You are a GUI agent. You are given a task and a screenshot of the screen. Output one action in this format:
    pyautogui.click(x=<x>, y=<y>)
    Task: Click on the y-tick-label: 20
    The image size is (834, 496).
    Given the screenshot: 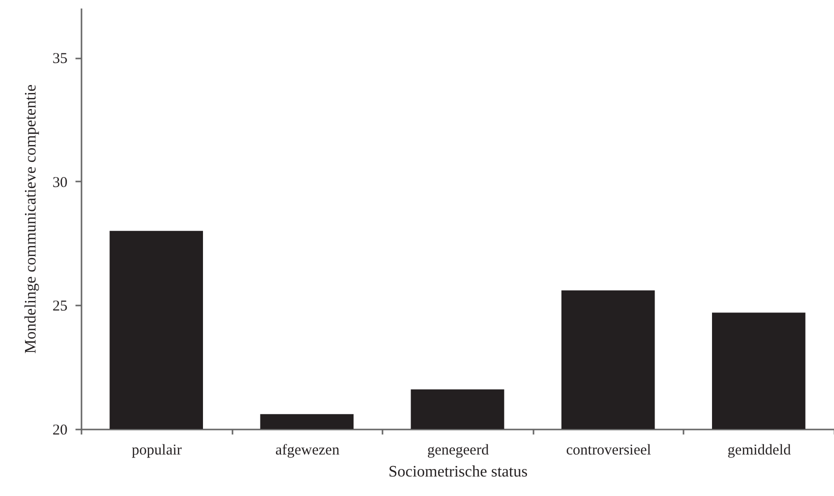 What is the action you would take?
    pyautogui.click(x=60, y=430)
    